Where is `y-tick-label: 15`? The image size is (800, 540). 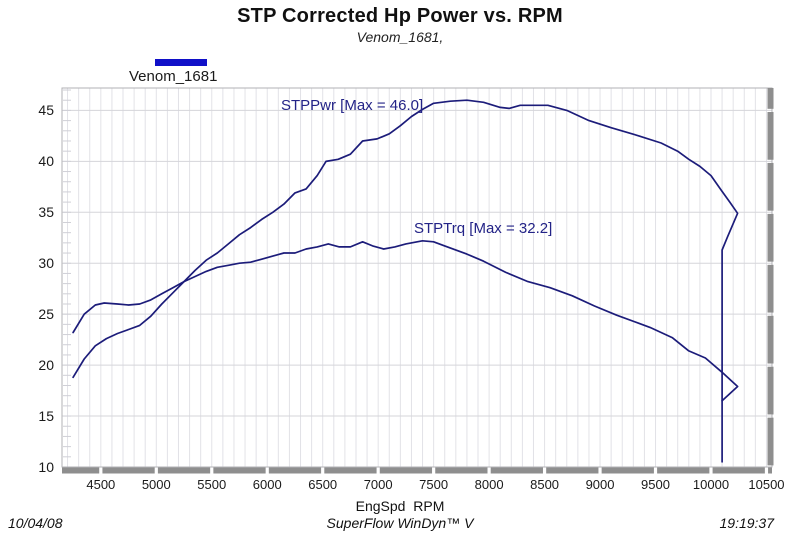
y-tick-label: 15 is located at coordinates (46, 416).